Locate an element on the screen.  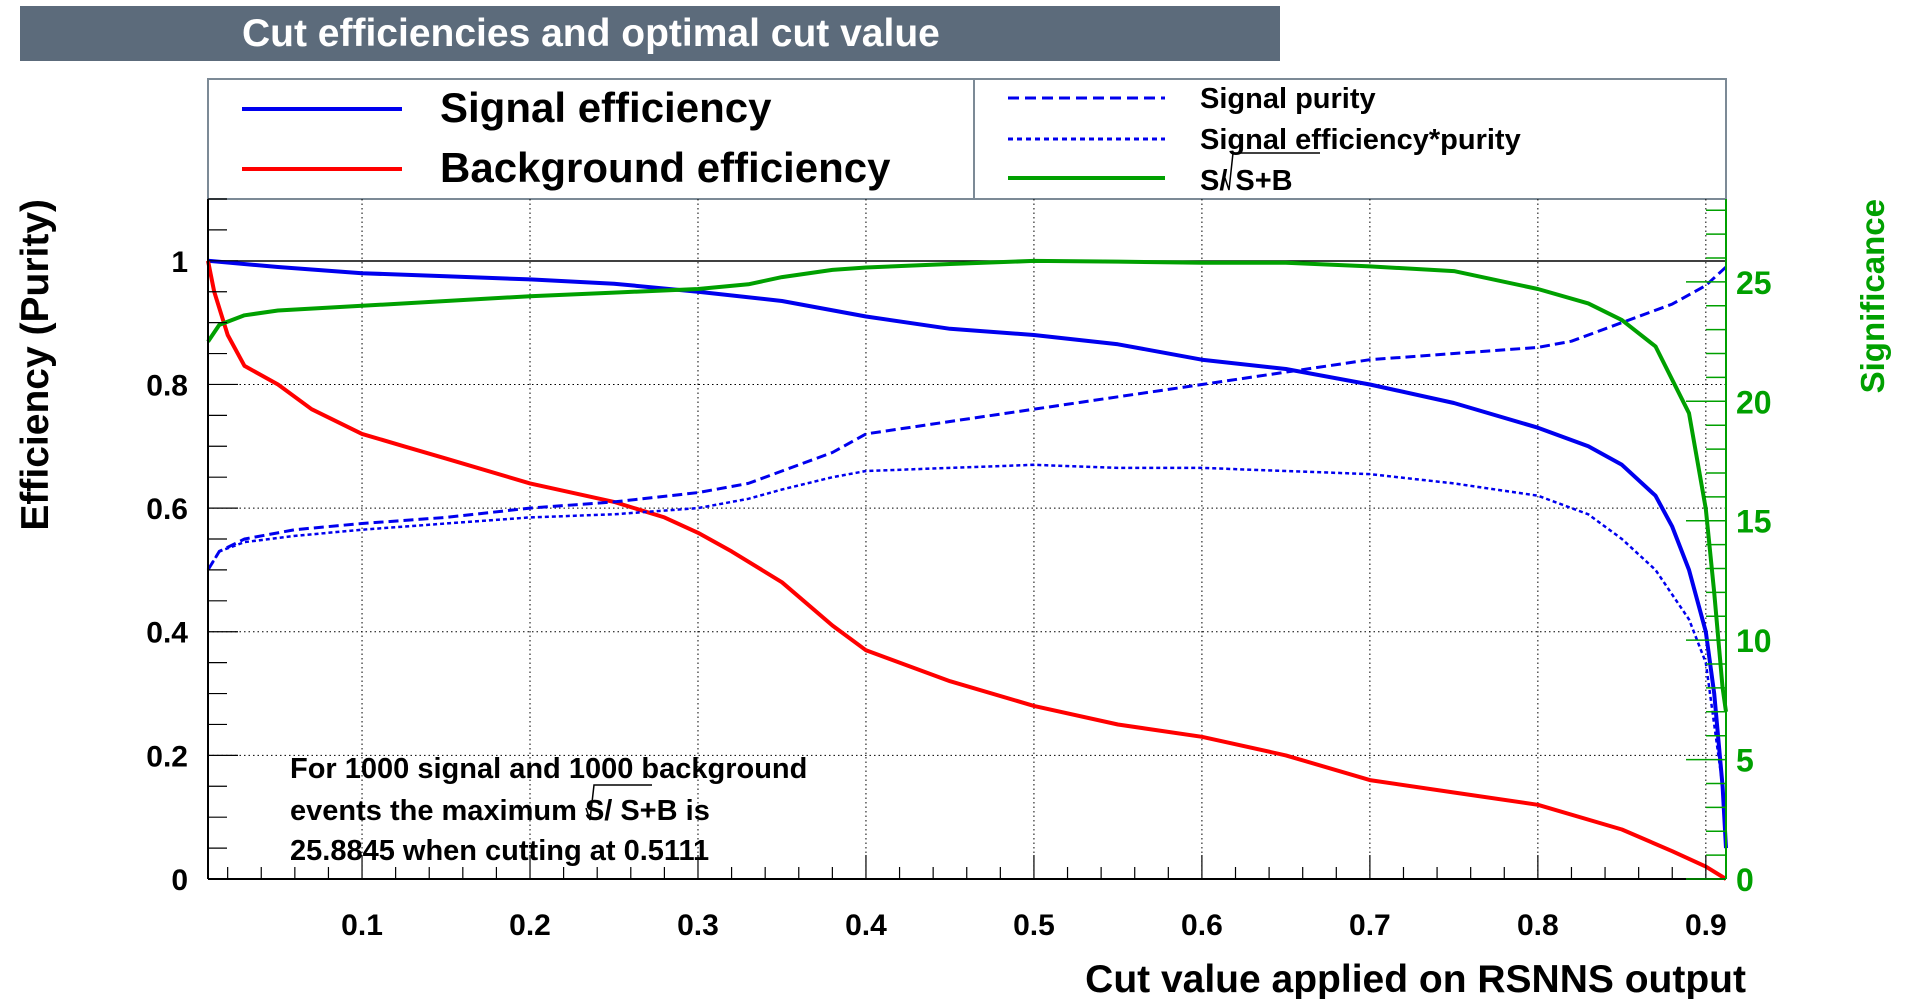
x-tick-label: 0.5 is located at coordinates (1034, 925).